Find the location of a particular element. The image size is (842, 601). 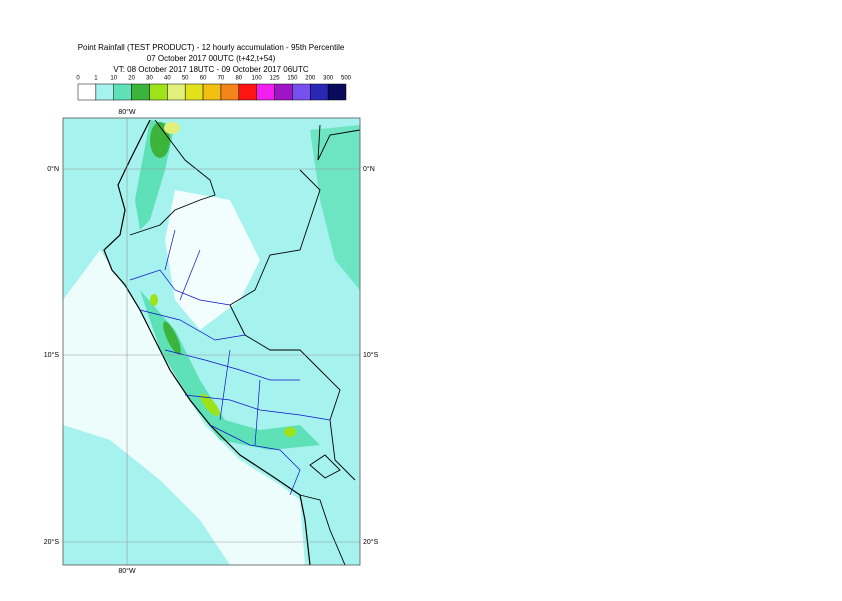

legend-label: 10 is located at coordinates (113, 79).